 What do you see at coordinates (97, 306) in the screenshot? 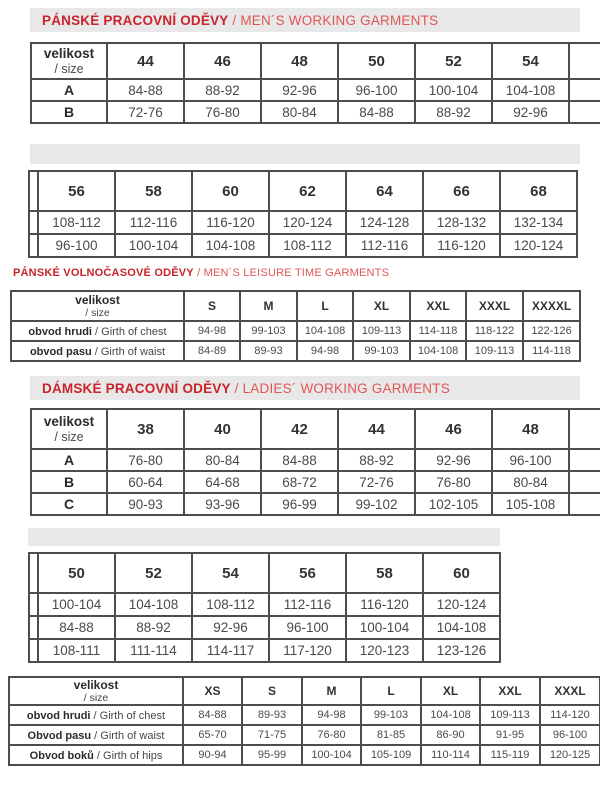
I see `size-label-corner-cell: velikost / size` at bounding box center [97, 306].